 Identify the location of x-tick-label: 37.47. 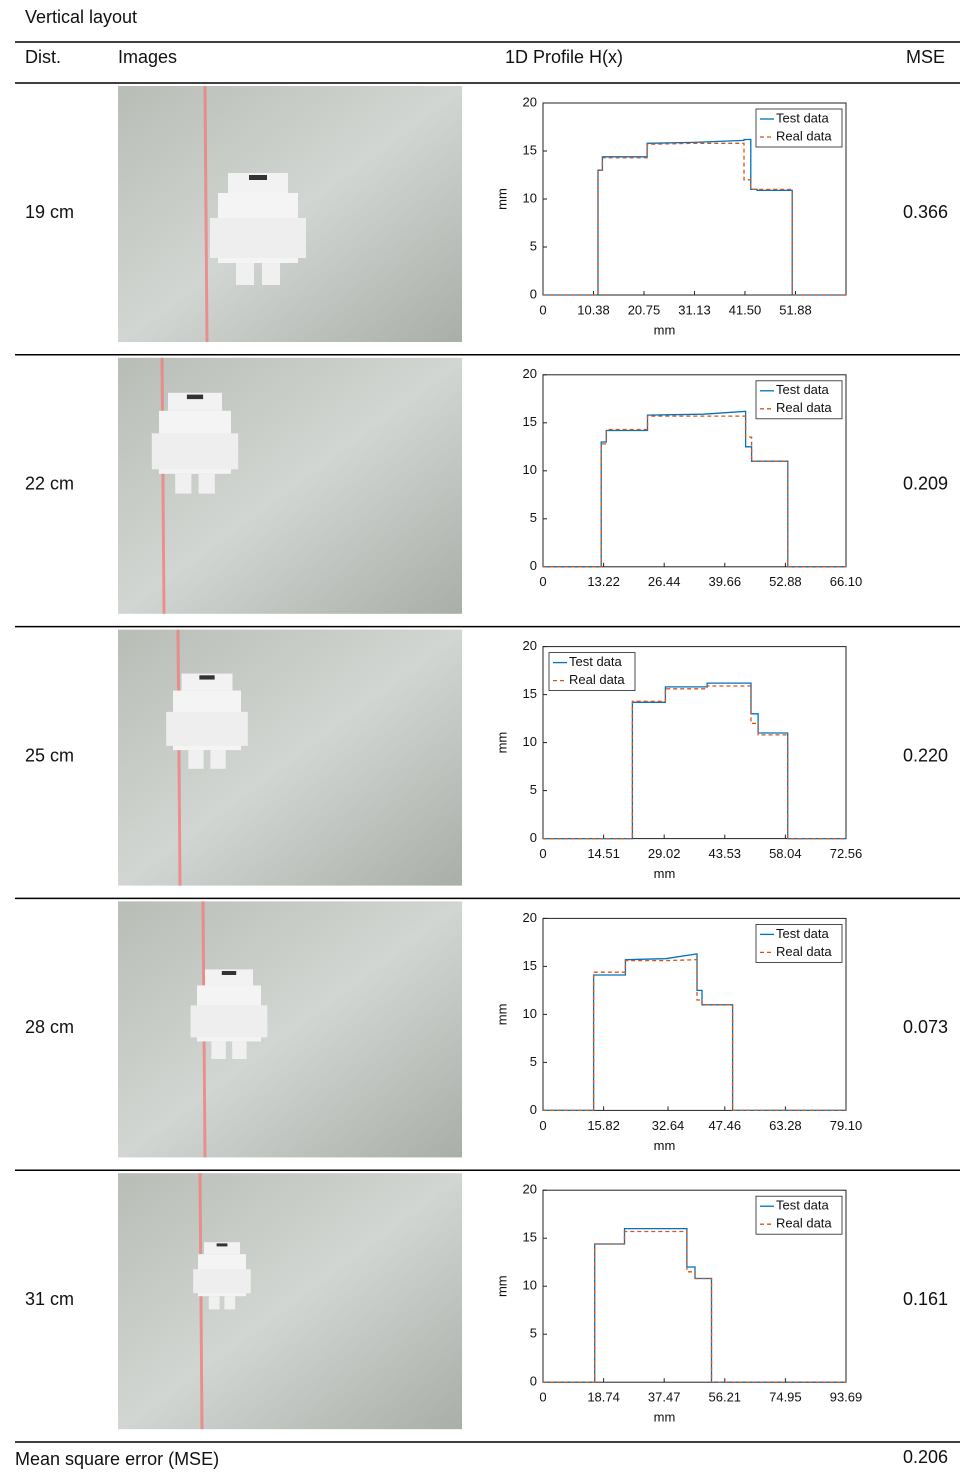
(664, 1397).